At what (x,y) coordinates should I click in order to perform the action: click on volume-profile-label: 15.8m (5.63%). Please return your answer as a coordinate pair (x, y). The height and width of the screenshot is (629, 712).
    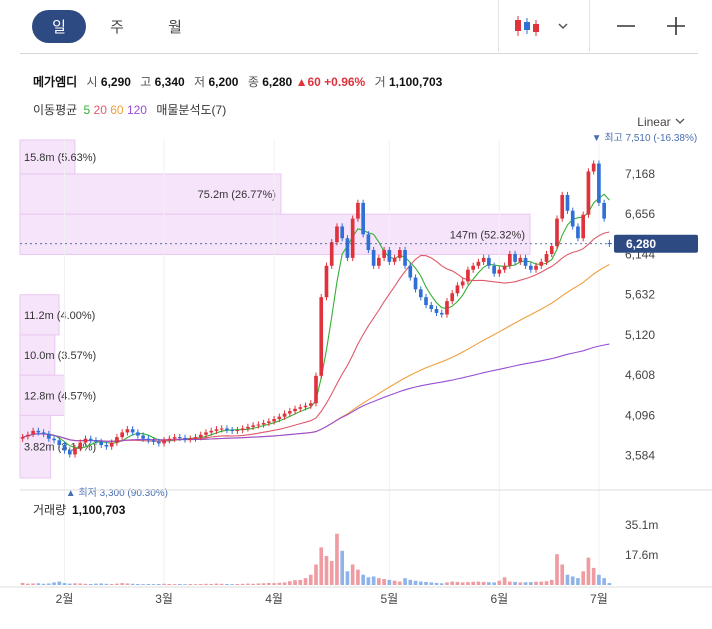
    Looking at the image, I should click on (60, 158).